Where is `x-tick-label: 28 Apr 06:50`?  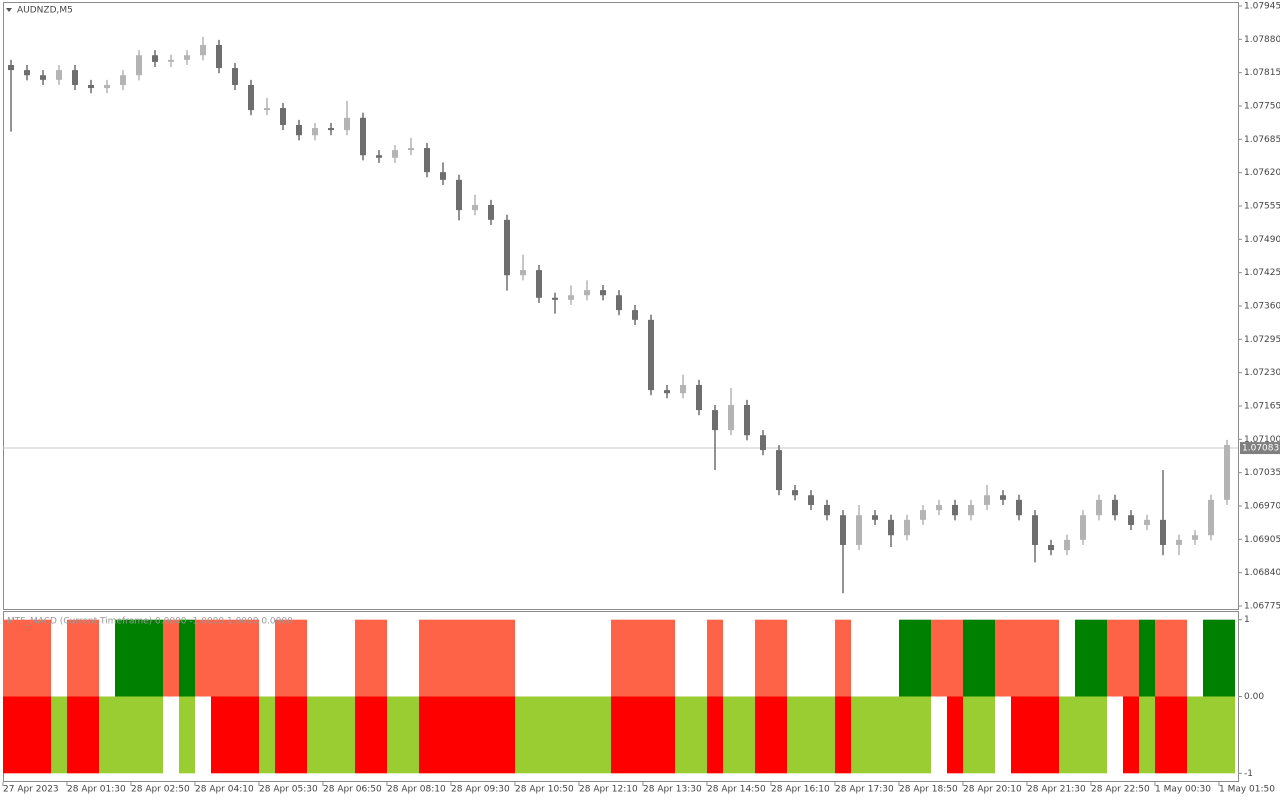 x-tick-label: 28 Apr 06:50 is located at coordinates (352, 790).